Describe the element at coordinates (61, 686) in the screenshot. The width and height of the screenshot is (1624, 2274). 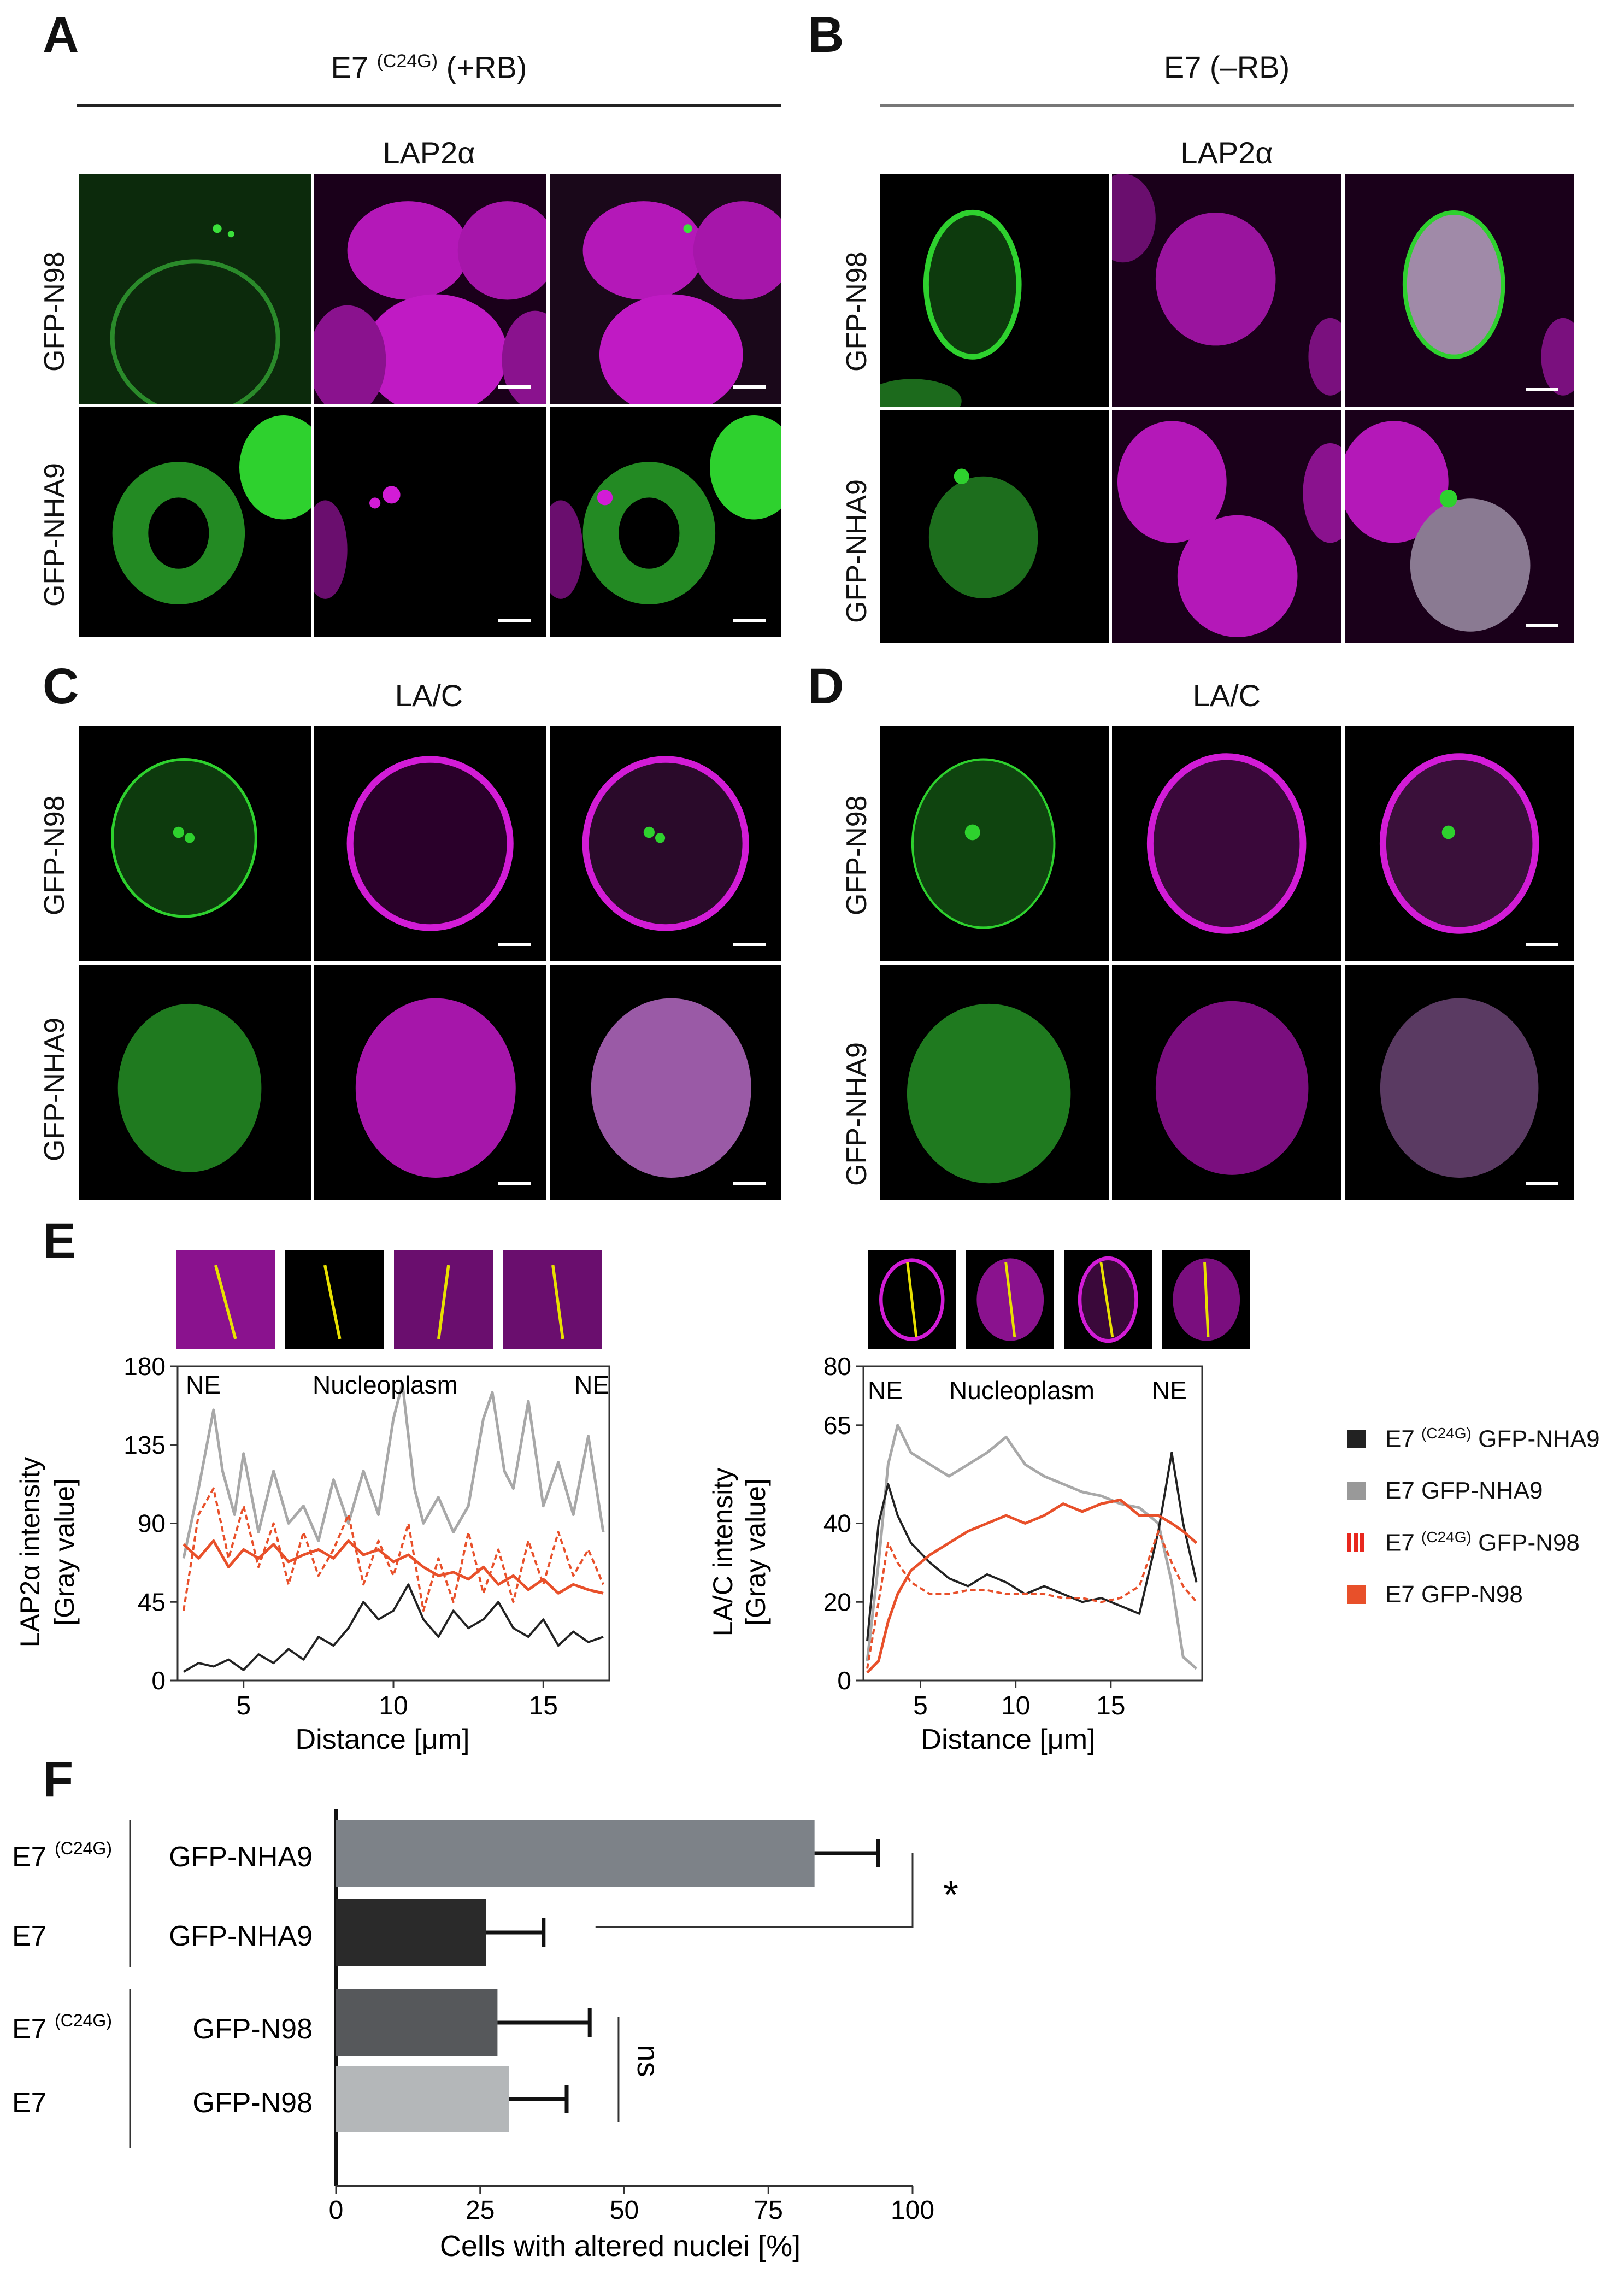
I see `panel-label-c: C` at that location.